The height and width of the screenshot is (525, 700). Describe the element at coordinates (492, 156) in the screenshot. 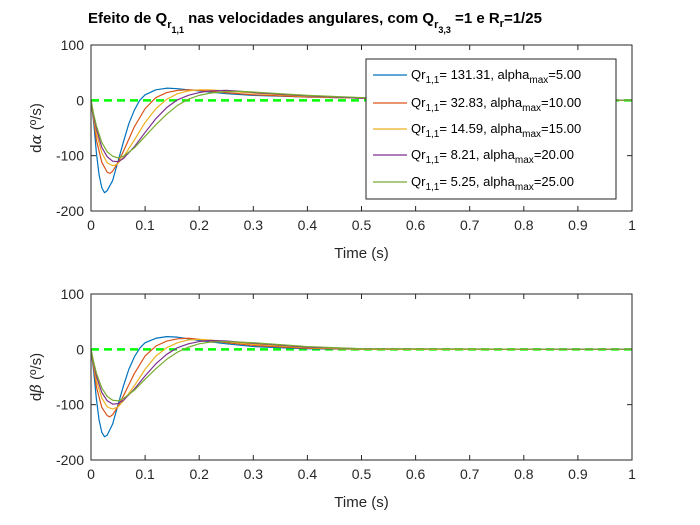

I see `legend-label: Qr1,1= 8.21, alphamax=20.00` at that location.